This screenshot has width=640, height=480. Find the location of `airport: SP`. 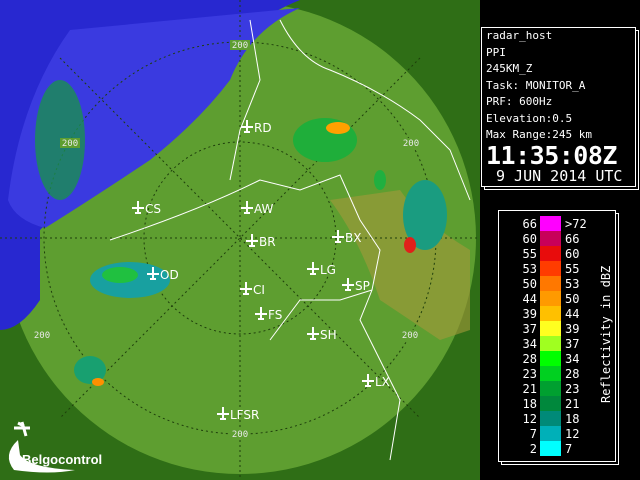

airport: SP is located at coordinates (356, 285).